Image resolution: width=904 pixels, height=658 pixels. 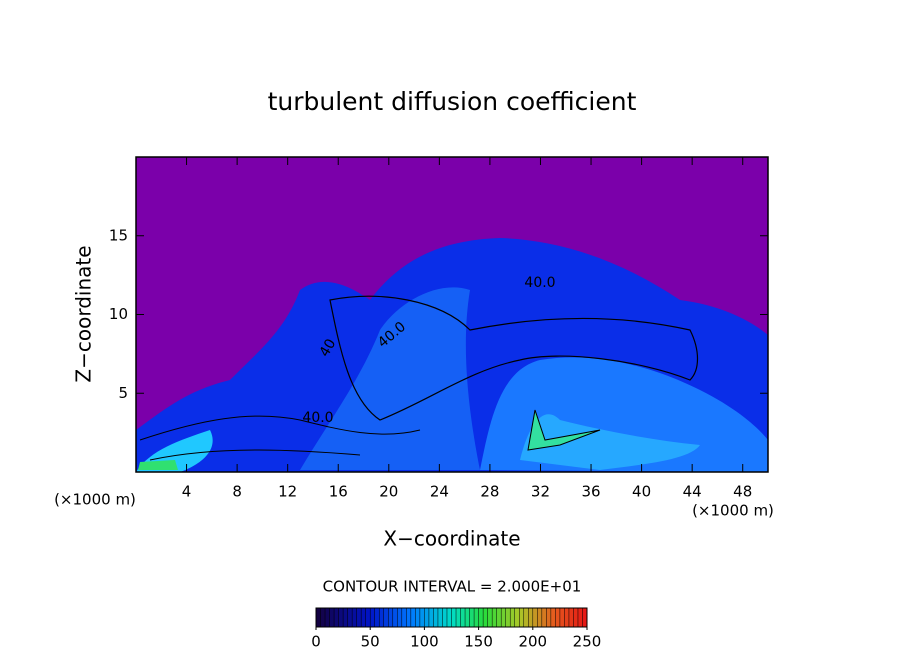 I want to click on y-tick-label: 15, so click(x=118, y=235).